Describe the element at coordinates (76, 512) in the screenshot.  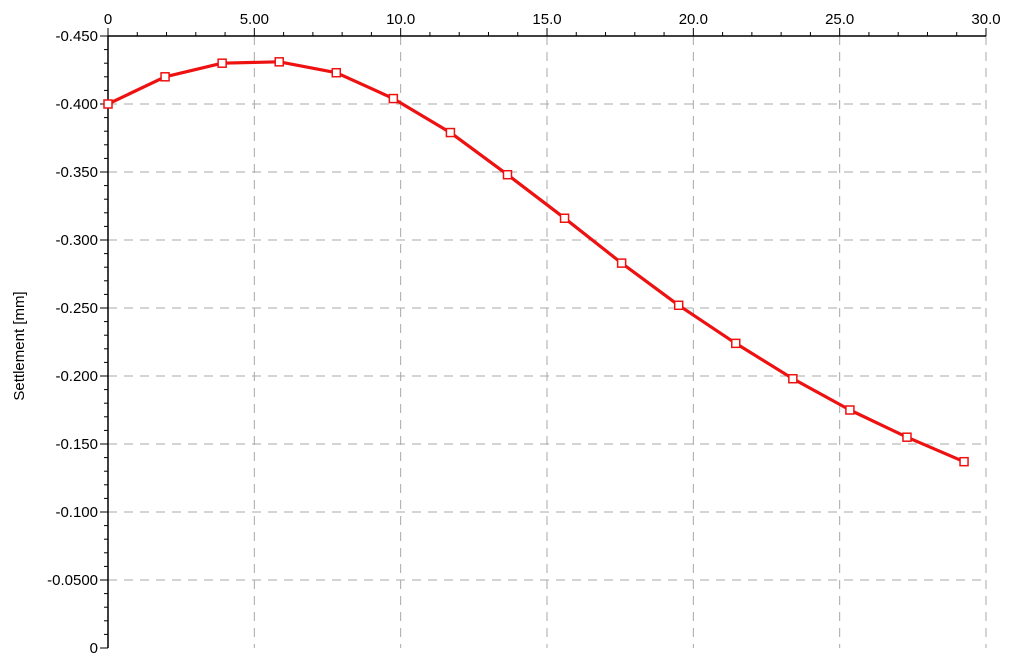
I see `y-tick-label: -0.100` at that location.